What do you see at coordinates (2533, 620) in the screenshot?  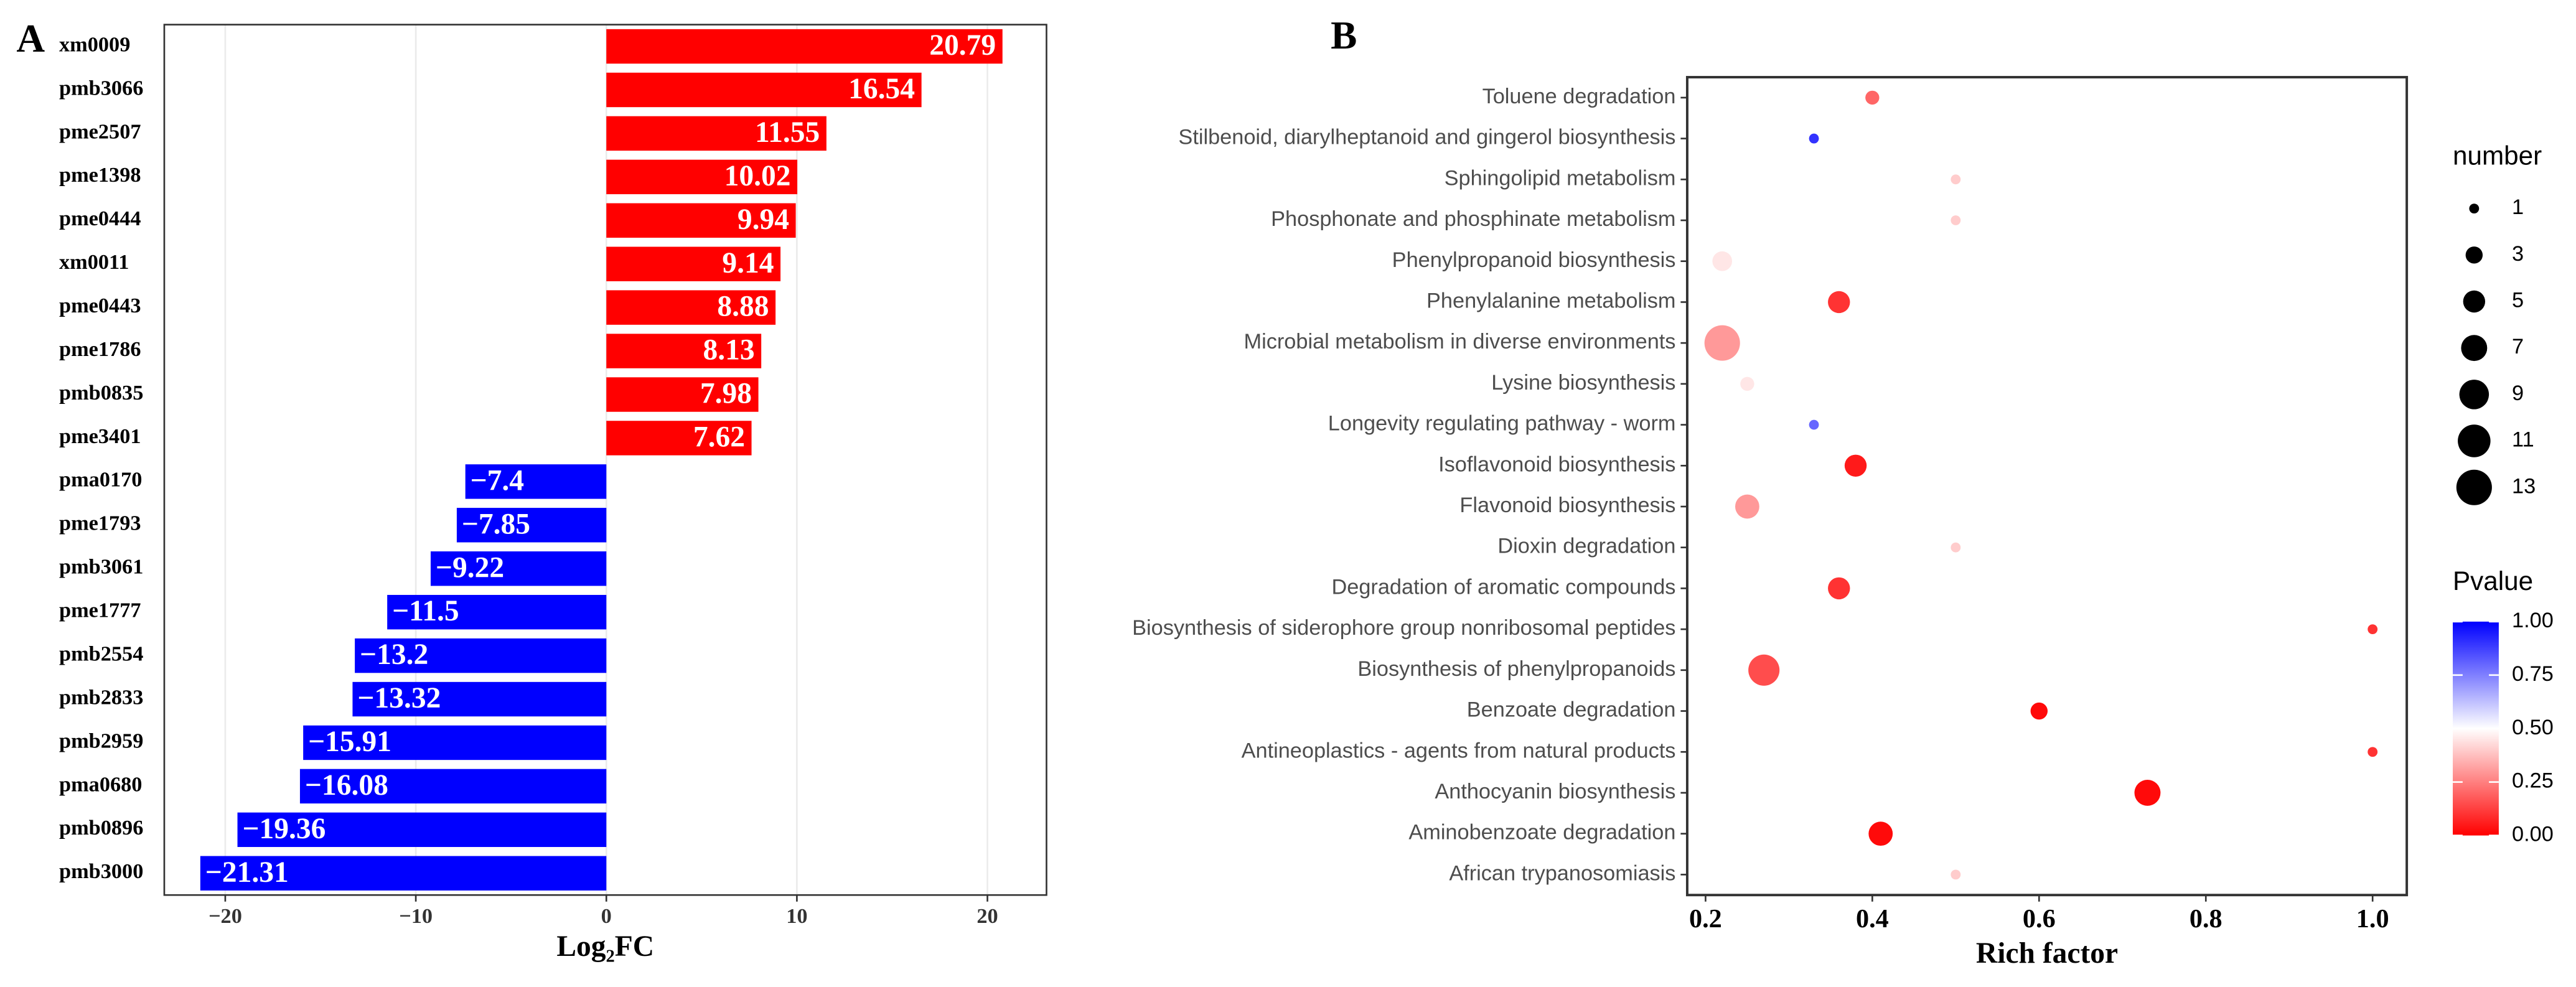 I see `colorbar-label: 1.00` at bounding box center [2533, 620].